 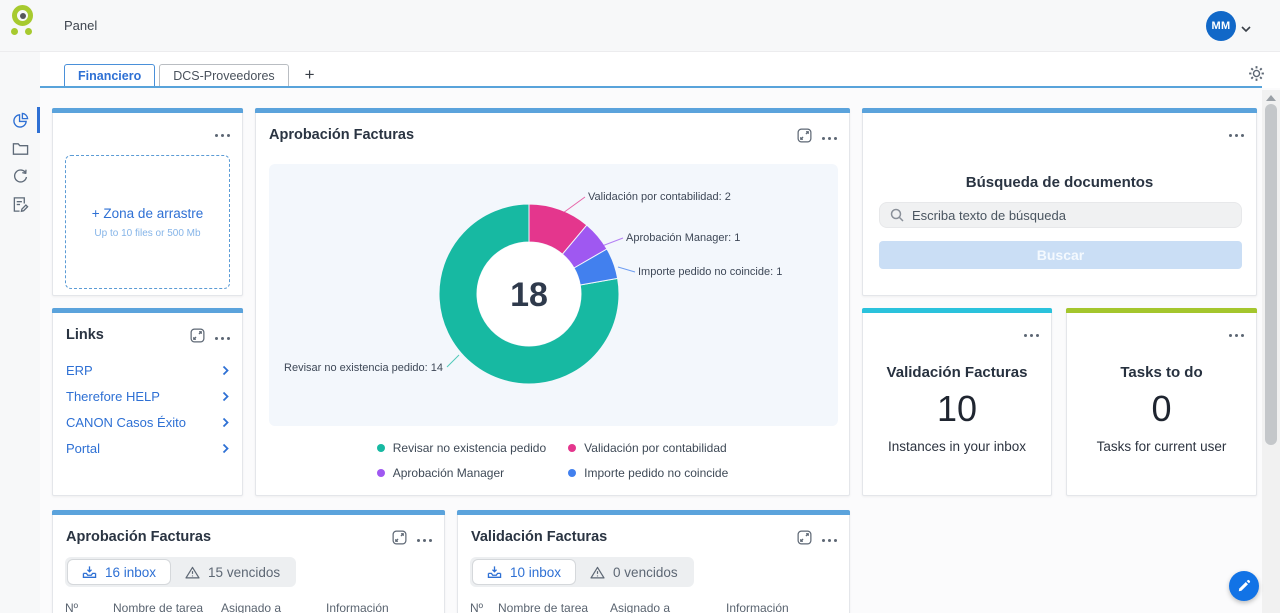 I want to click on count-value: 10, so click(x=957, y=408).